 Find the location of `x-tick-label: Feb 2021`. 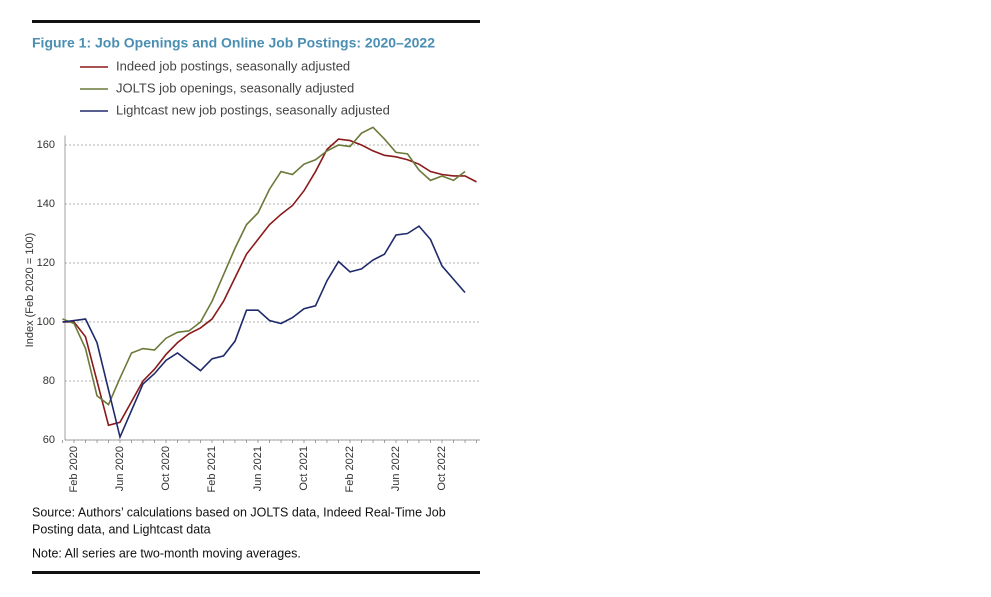

x-tick-label: Feb 2021 is located at coordinates (212, 469).